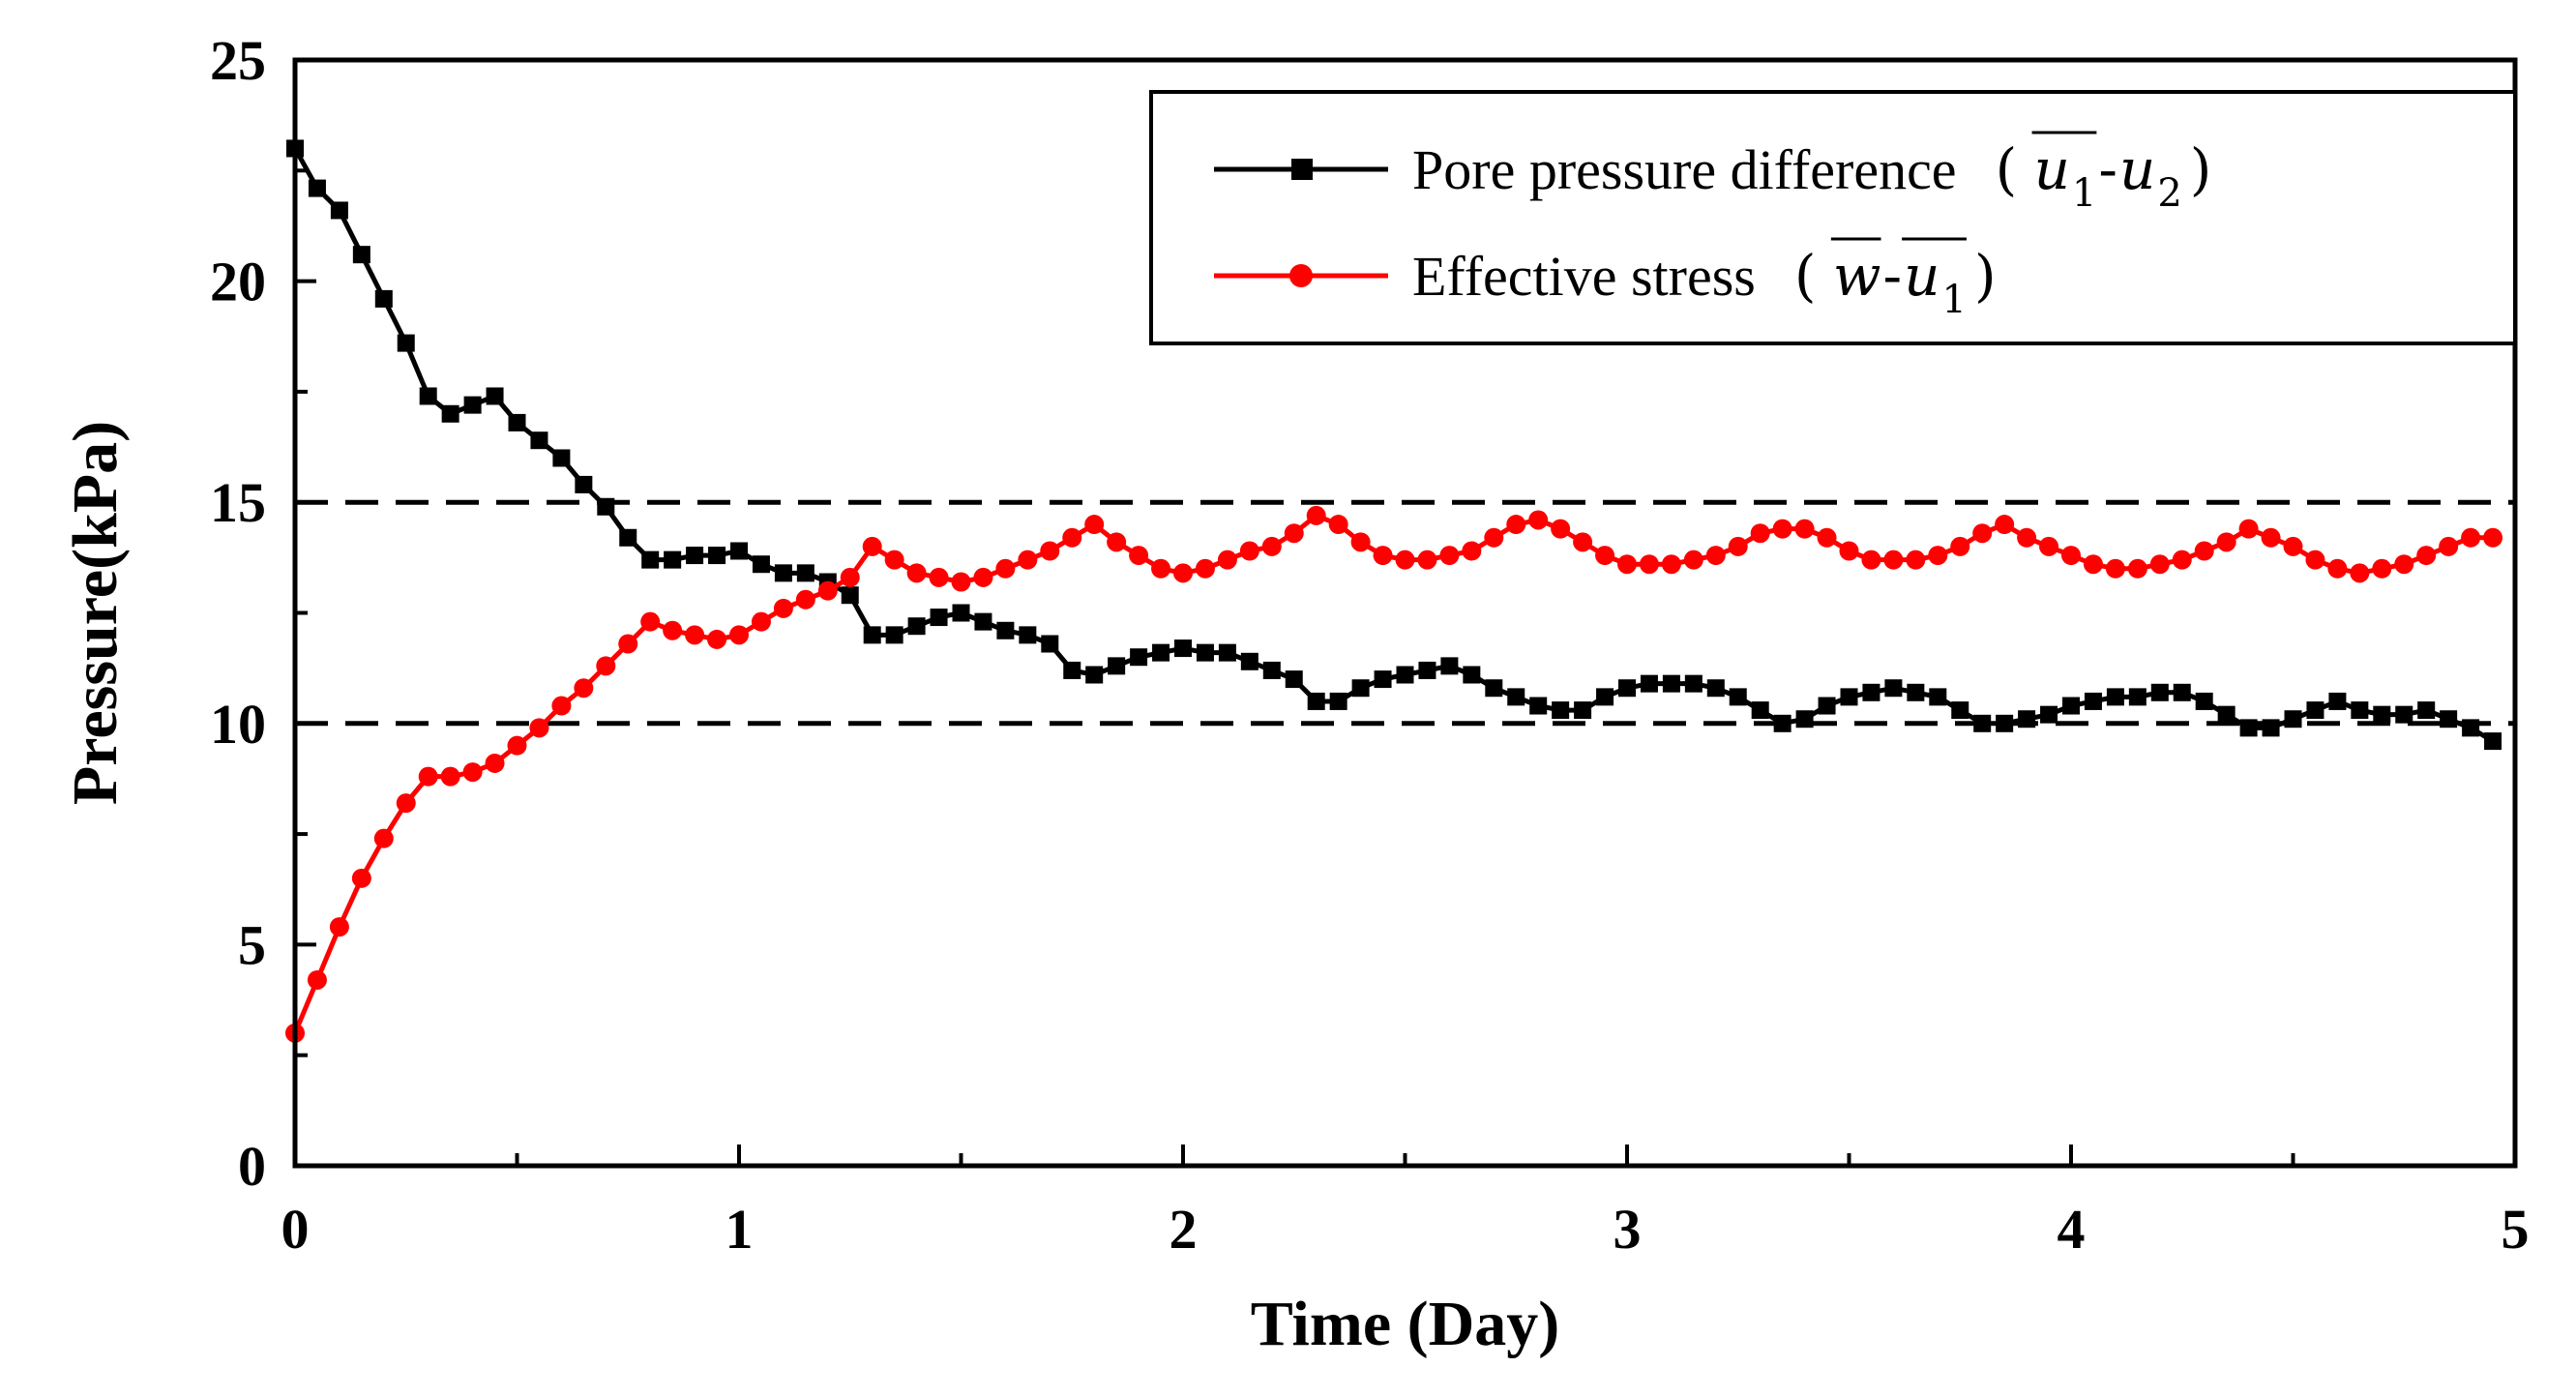  I want to click on x-axis-title: Time (Day), so click(1405, 1324).